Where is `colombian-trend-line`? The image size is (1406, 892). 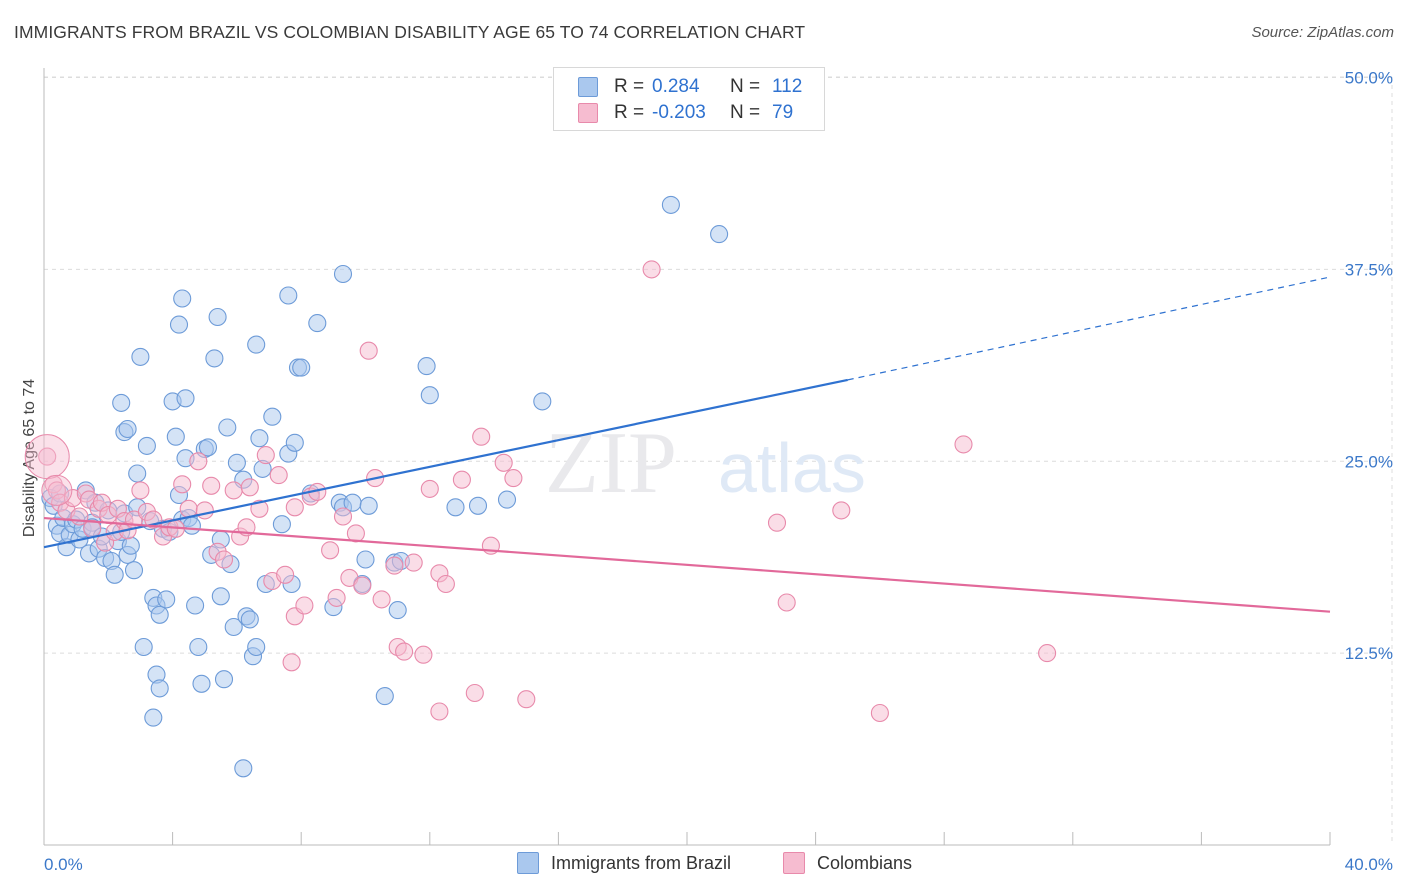
colombian-trend-line is located at coordinates (687, 564).